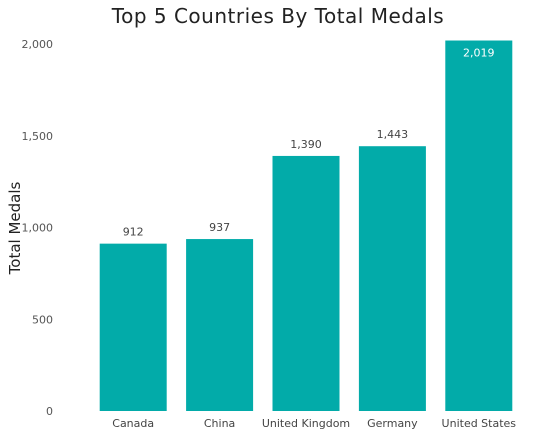  I want to click on bar-united-states, so click(479, 226).